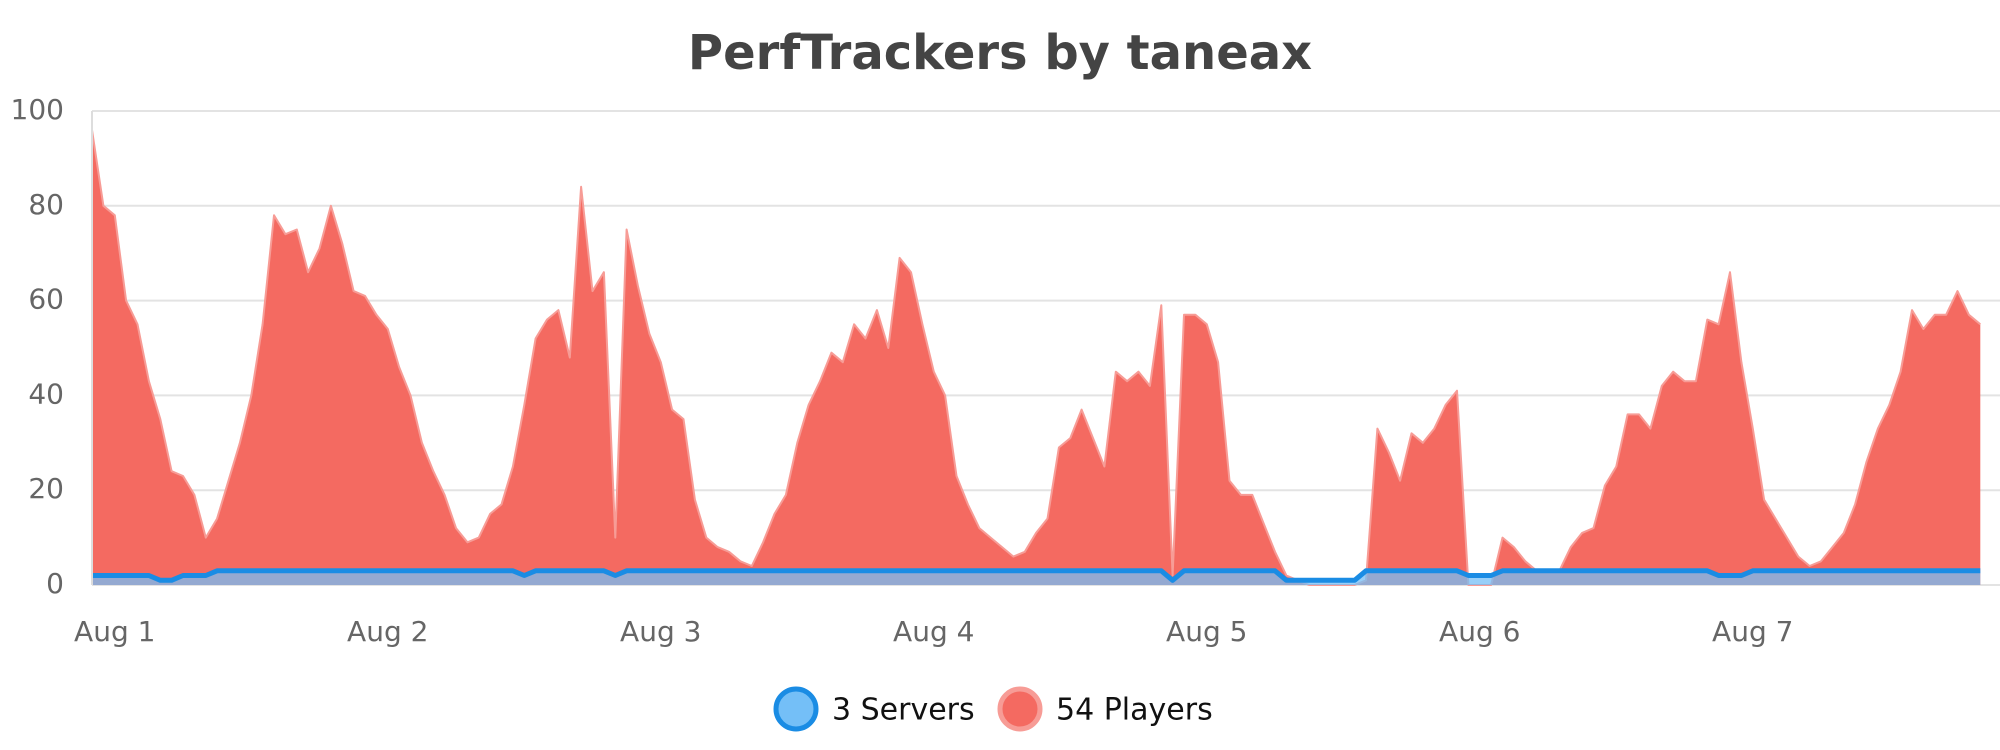 The image size is (2000, 750). I want to click on x-tick-label: Aug 3, so click(660, 631).